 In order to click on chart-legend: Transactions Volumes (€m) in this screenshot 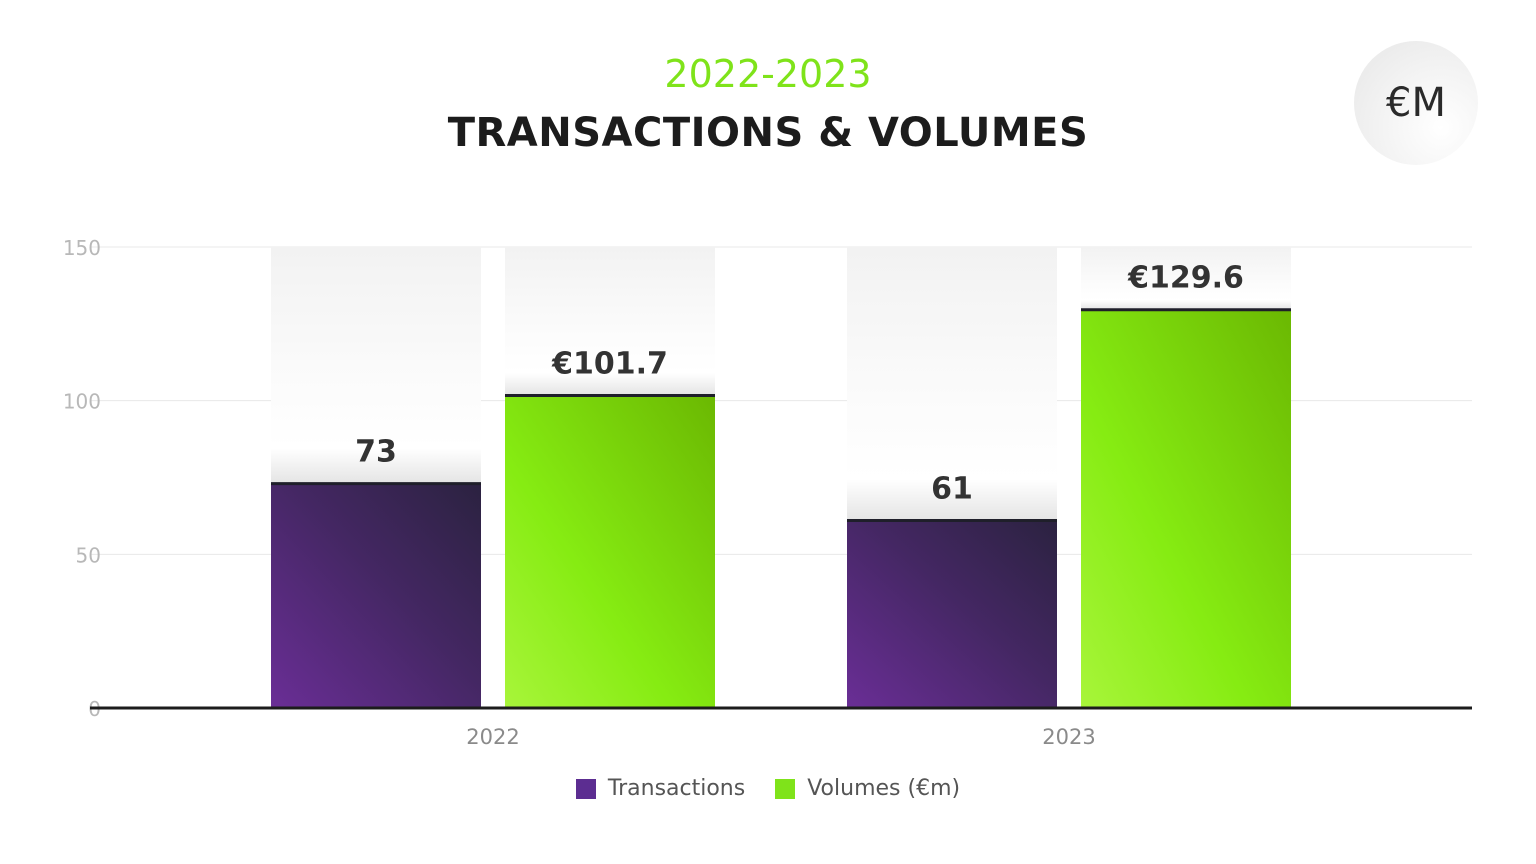, I will do `click(768, 788)`.